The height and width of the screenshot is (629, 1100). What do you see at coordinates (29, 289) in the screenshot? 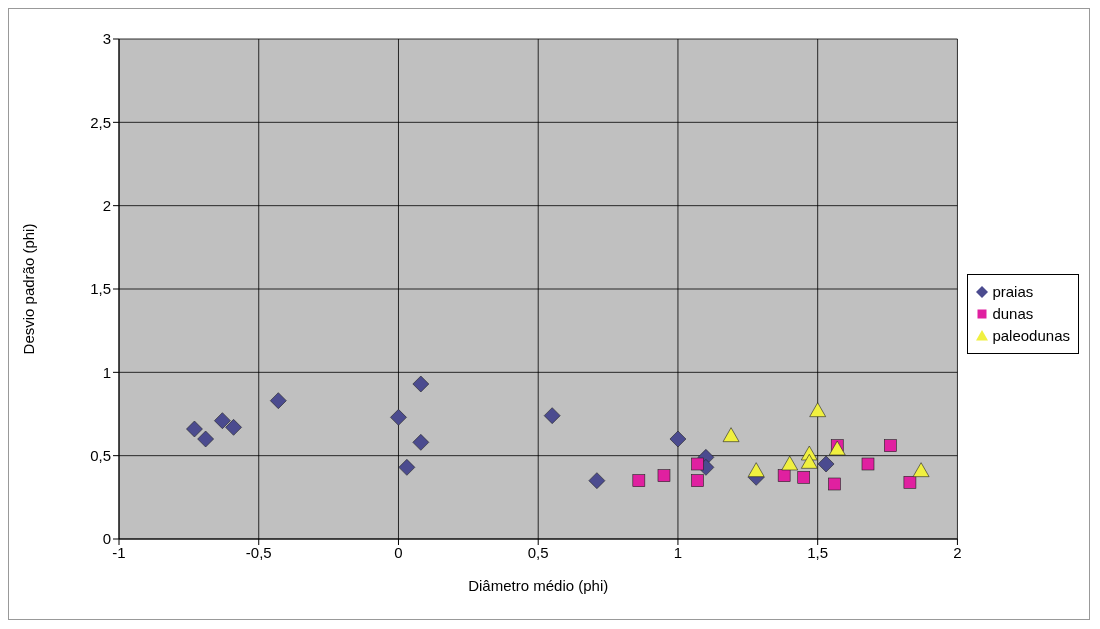
I see `y-axis-title: Desvio padrão (phi)` at bounding box center [29, 289].